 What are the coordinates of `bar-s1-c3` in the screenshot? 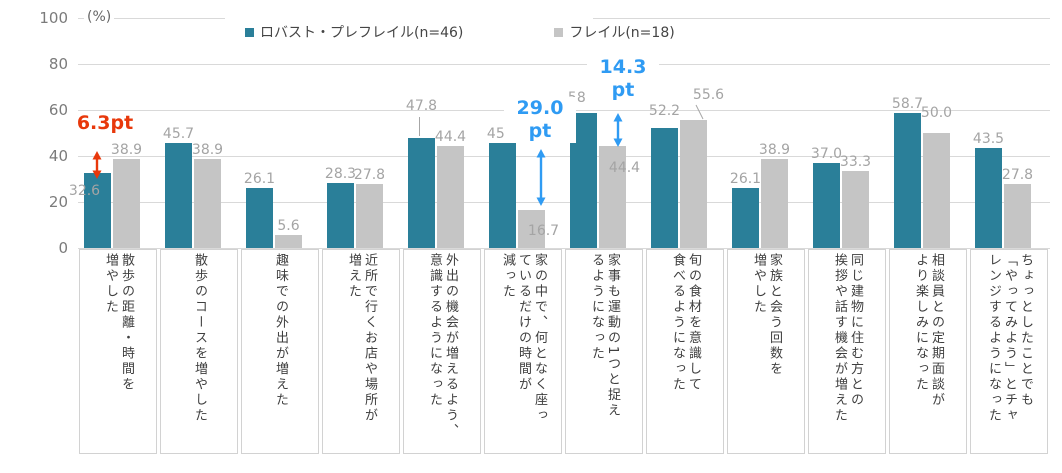 It's located at (369, 216).